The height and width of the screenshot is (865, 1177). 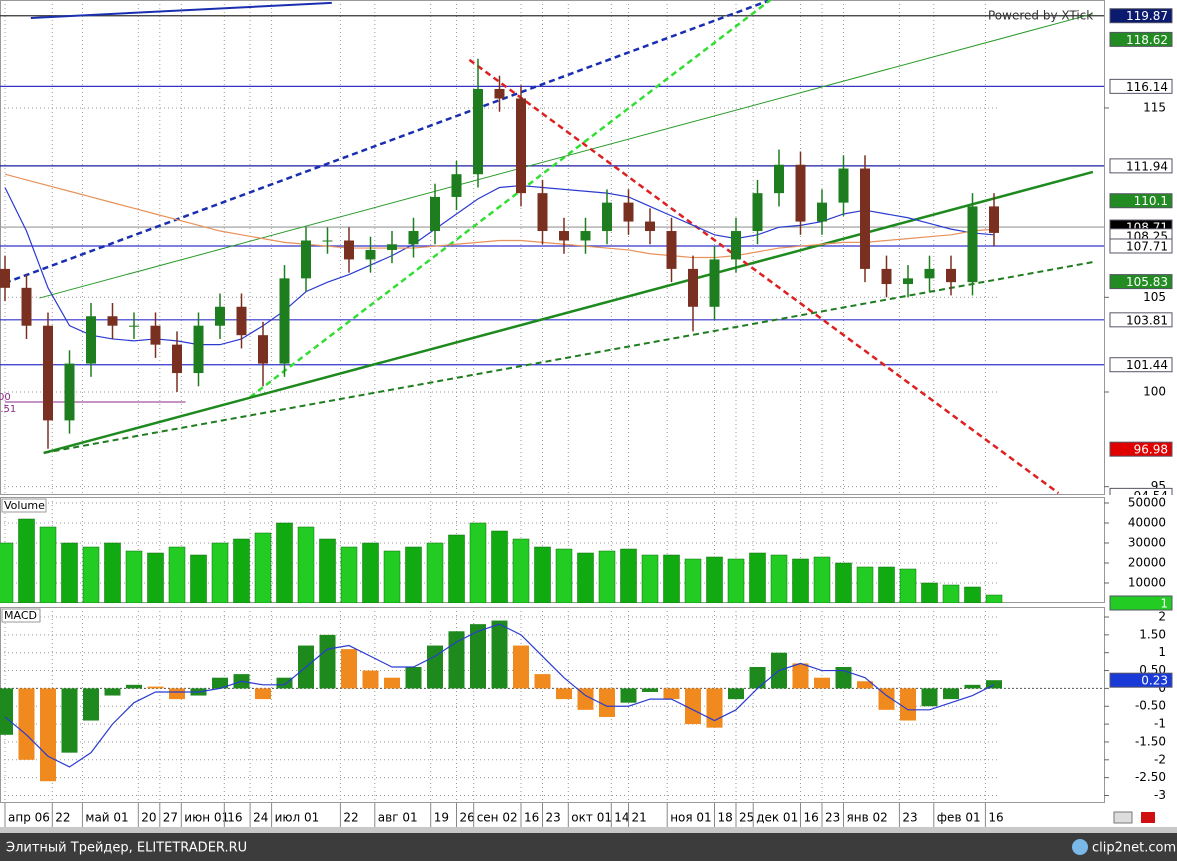 What do you see at coordinates (591, 818) in the screenshot?
I see `x-tick-label: окт 01` at bounding box center [591, 818].